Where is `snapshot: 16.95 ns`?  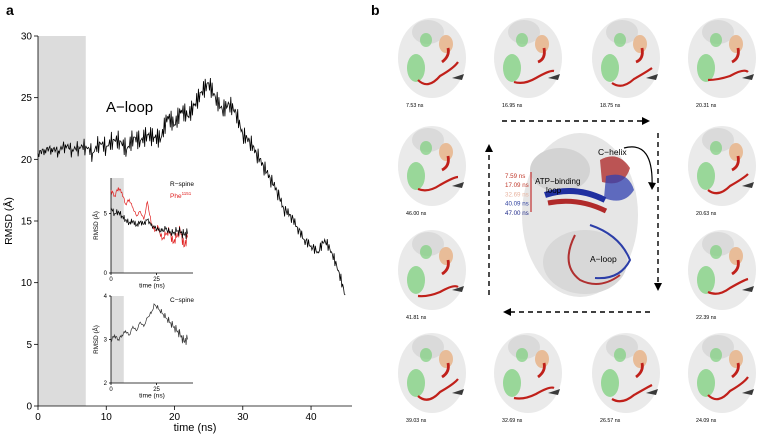
snapshot: 16.95 ns is located at coordinates (528, 63).